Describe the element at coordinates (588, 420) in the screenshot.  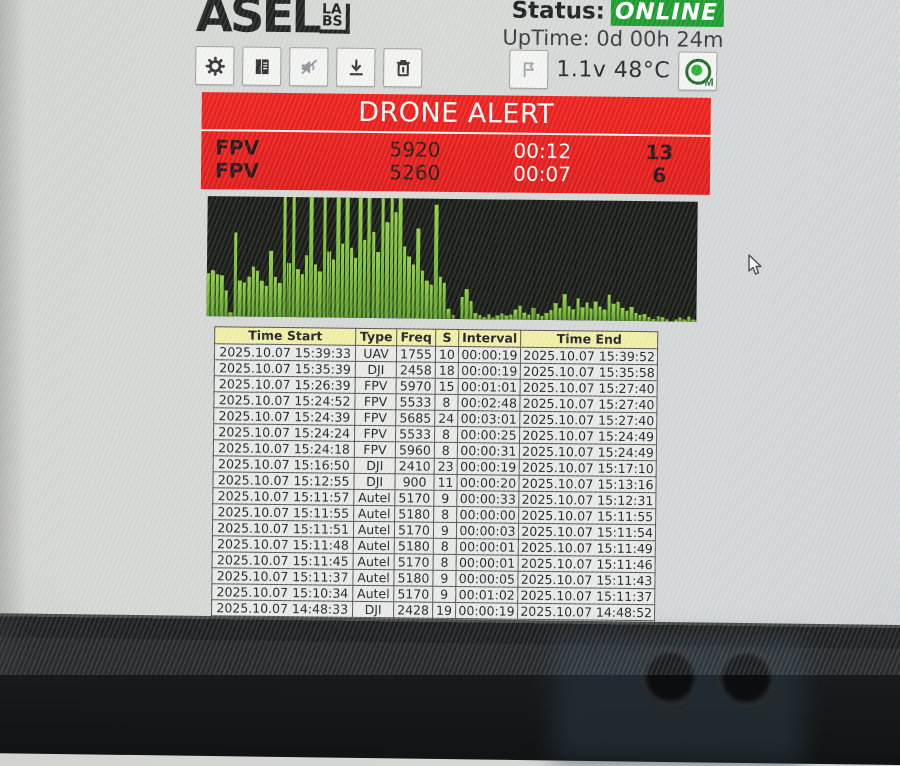
I see `table-cell: 2025.10.07 15:27:40` at that location.